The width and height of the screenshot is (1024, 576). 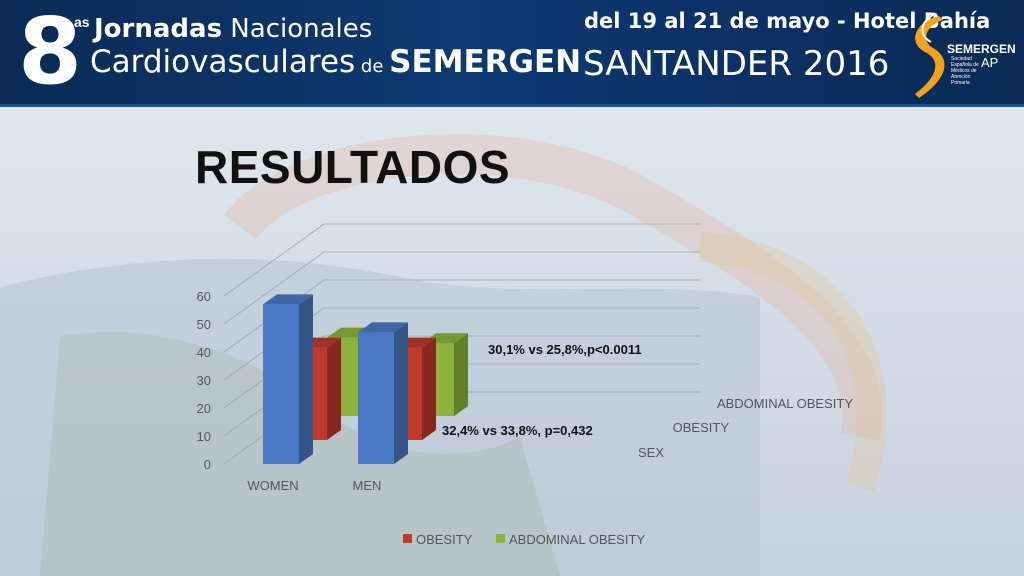 What do you see at coordinates (158, 29) in the screenshot?
I see `title-jornadas: Jornadas` at bounding box center [158, 29].